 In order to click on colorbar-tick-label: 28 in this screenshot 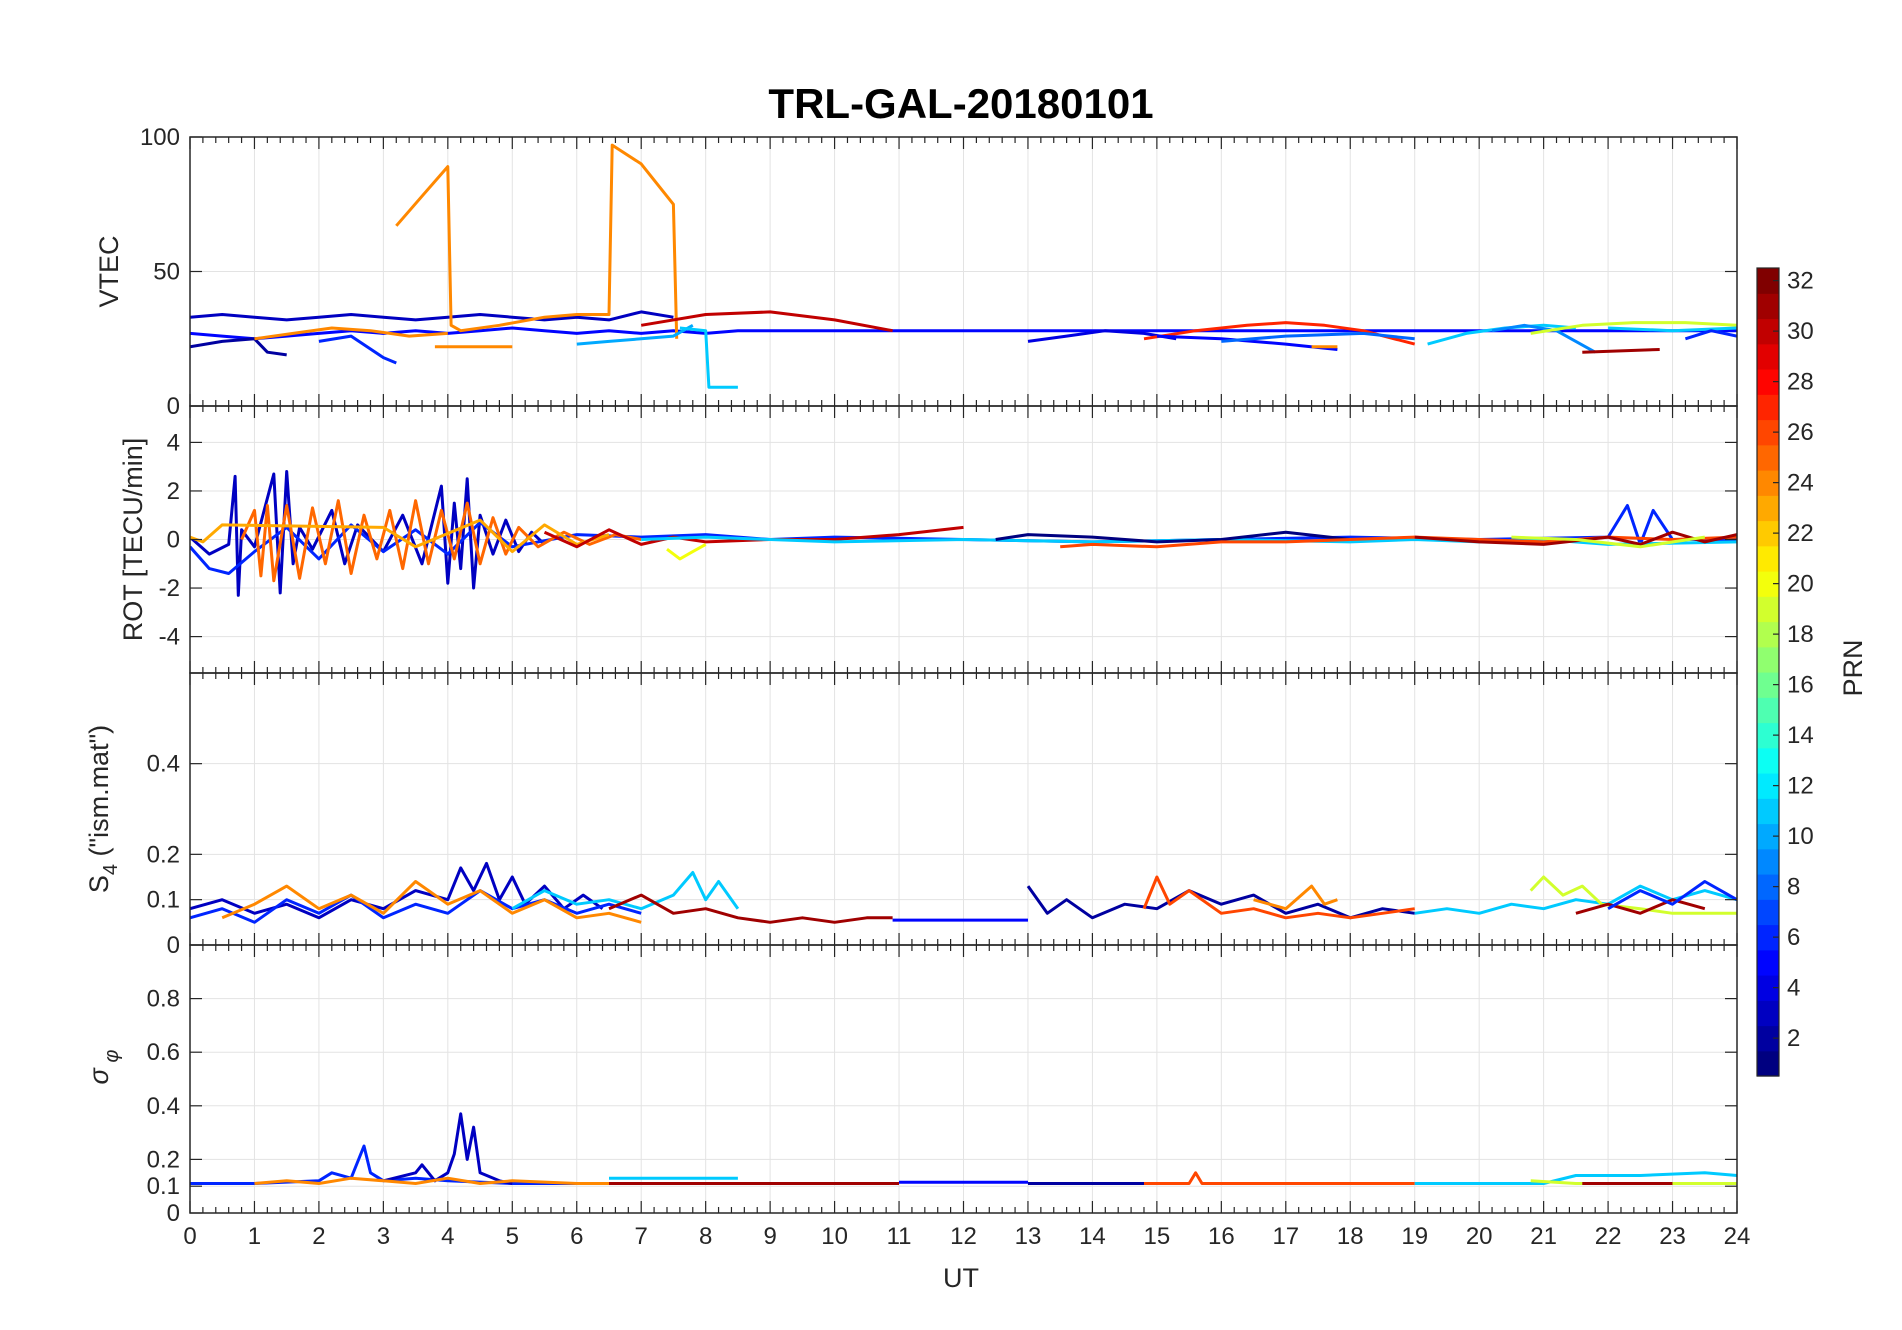, I will do `click(1800, 382)`.